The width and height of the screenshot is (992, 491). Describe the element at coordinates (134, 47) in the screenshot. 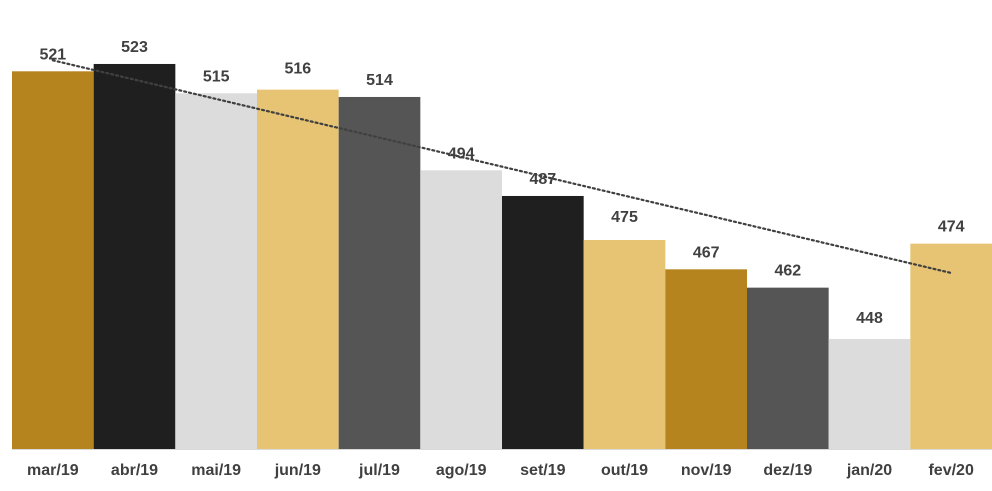

I see `data-label: 523` at that location.